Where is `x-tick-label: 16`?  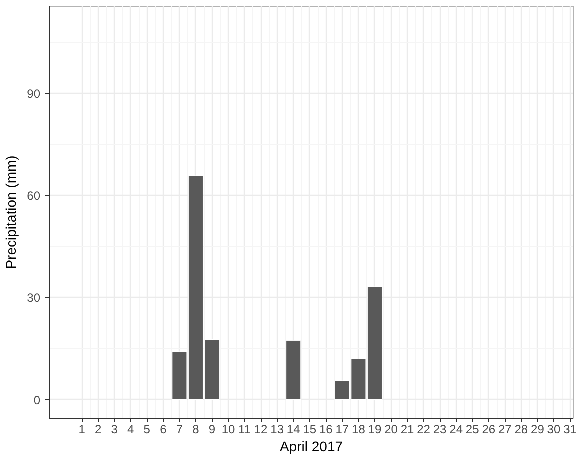 x-tick-label: 16 is located at coordinates (326, 429).